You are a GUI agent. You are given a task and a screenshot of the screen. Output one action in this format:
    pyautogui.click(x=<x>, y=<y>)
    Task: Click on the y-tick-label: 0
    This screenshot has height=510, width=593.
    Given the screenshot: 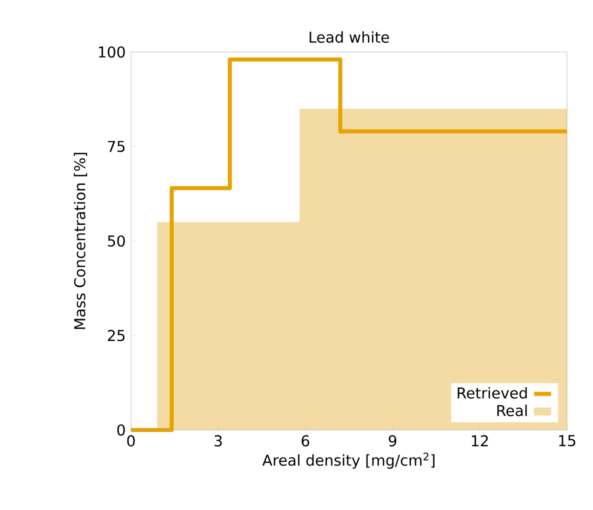 What is the action you would take?
    pyautogui.click(x=121, y=430)
    